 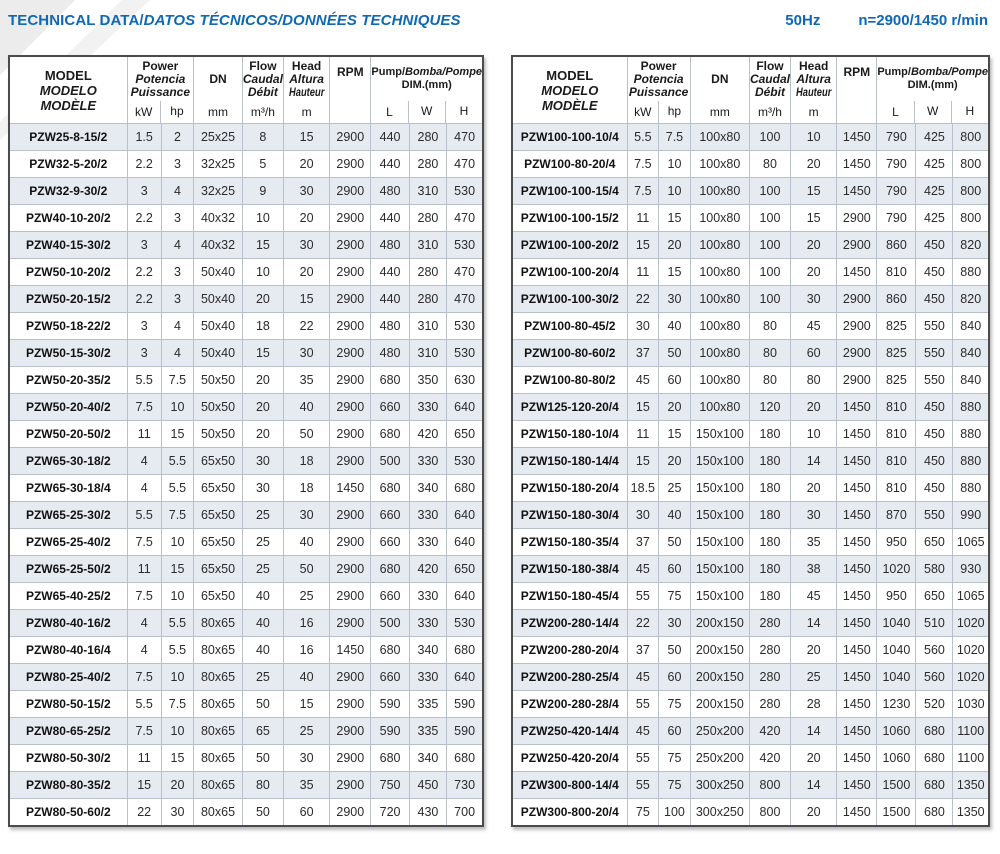 I want to click on cell-head: 40, so click(x=306, y=407).